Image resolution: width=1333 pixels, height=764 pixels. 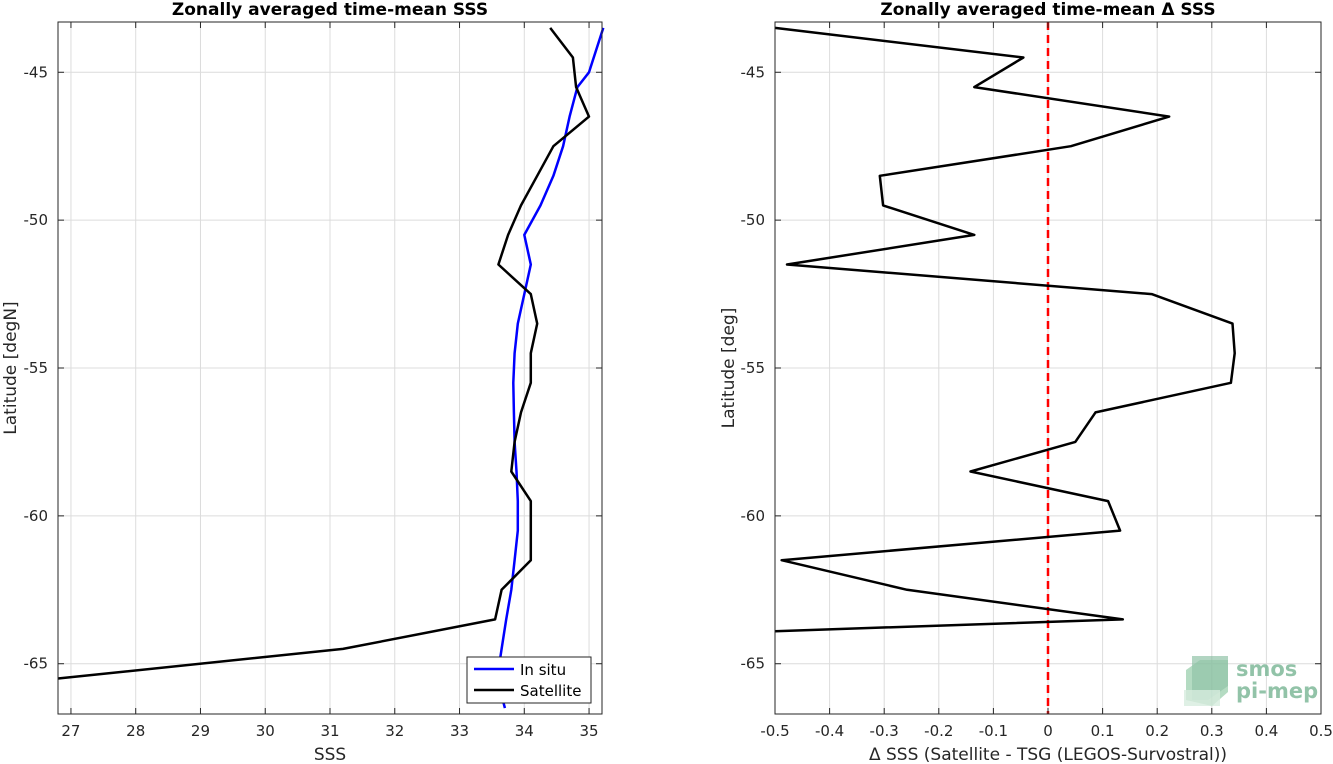 I want to click on right-chart-title: Zonally averaged time-mean Δ SSS, so click(x=1047, y=10).